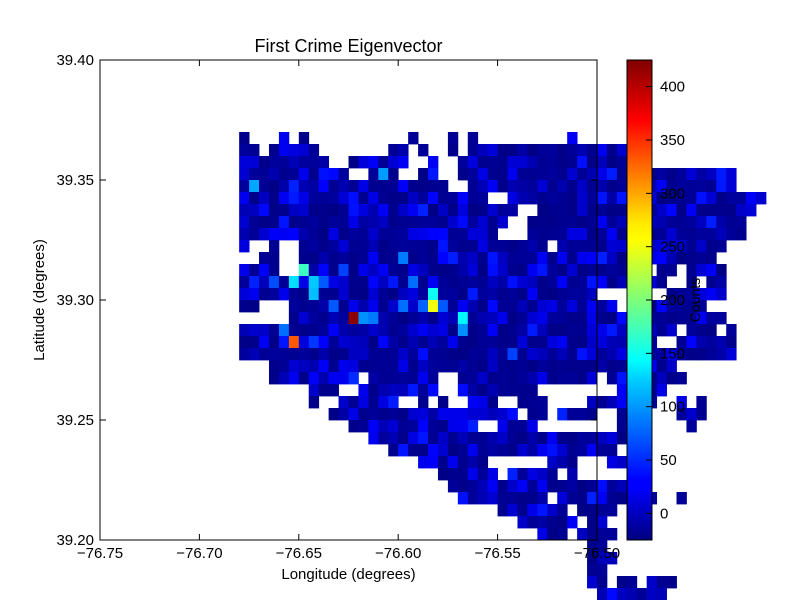 Image resolution: width=800 pixels, height=600 pixels. Describe the element at coordinates (664, 513) in the screenshot. I see `colorbar-tick-label: 0` at that location.